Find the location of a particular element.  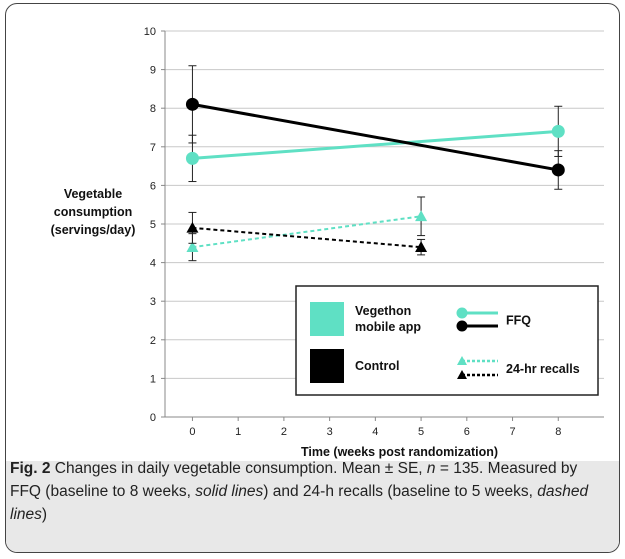

caption-part: ) is located at coordinates (44, 514).